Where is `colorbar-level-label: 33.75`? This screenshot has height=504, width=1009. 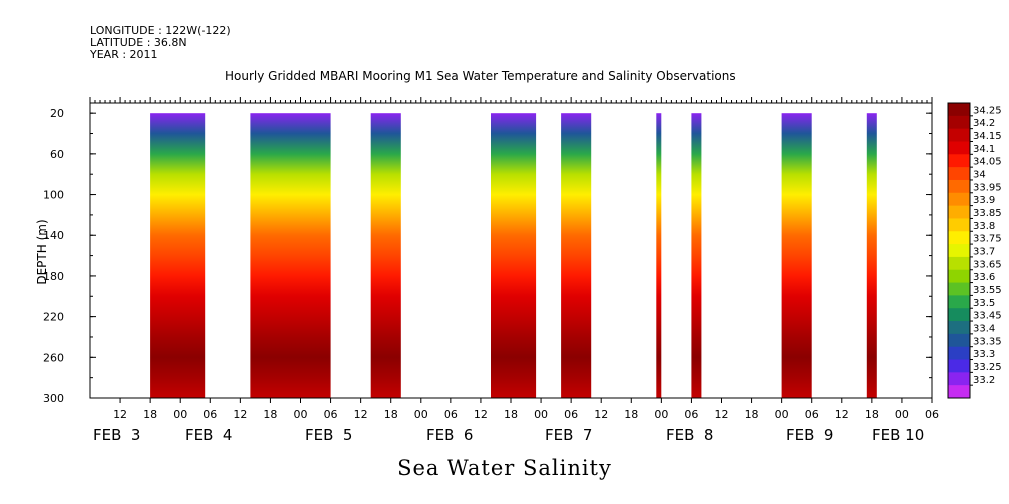 colorbar-level-label: 33.75 is located at coordinates (987, 239).